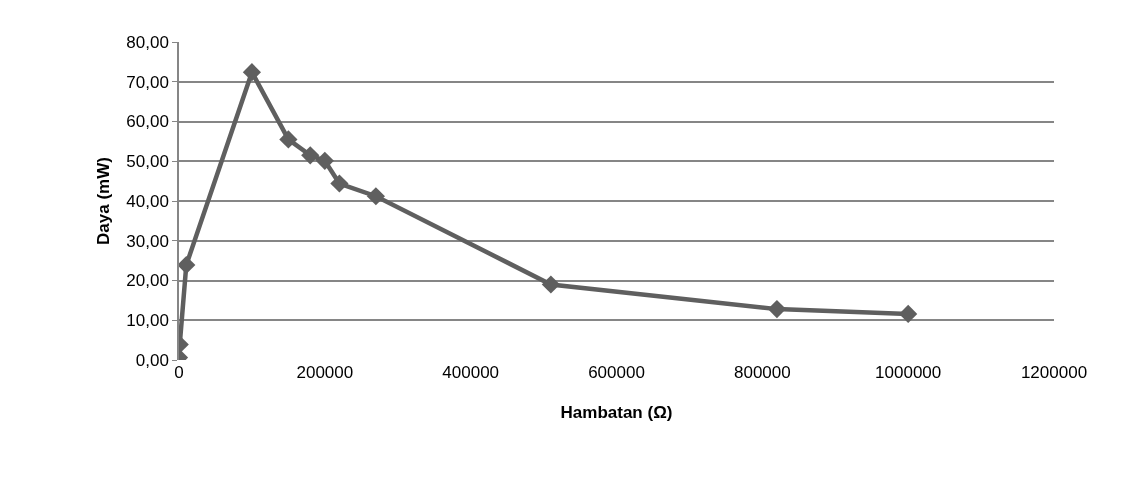  Describe the element at coordinates (179, 372) in the screenshot. I see `x-tick-label: 0` at that location.